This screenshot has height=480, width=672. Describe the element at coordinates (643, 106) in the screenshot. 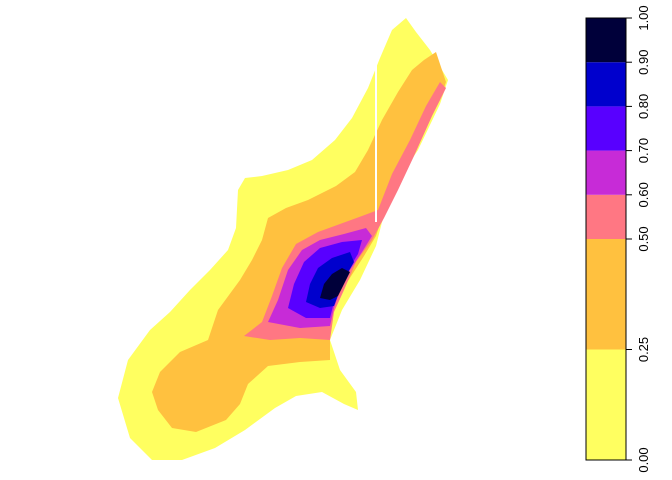

I see `colorbar-tick-label-5: 0.80` at that location.